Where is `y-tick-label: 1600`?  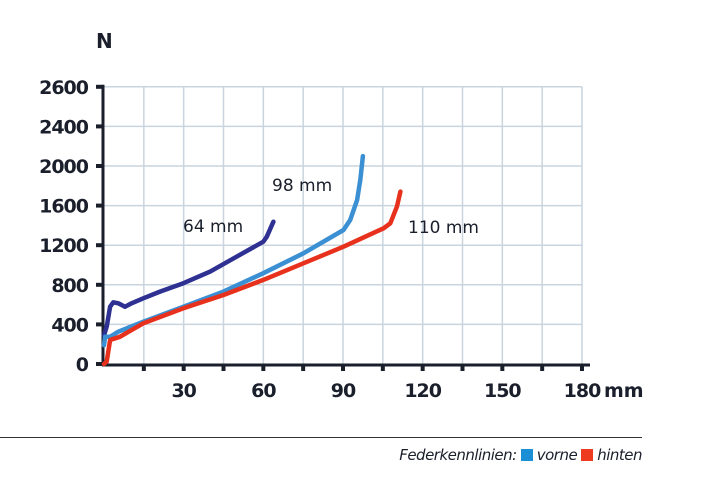 y-tick-label: 1600 is located at coordinates (64, 207).